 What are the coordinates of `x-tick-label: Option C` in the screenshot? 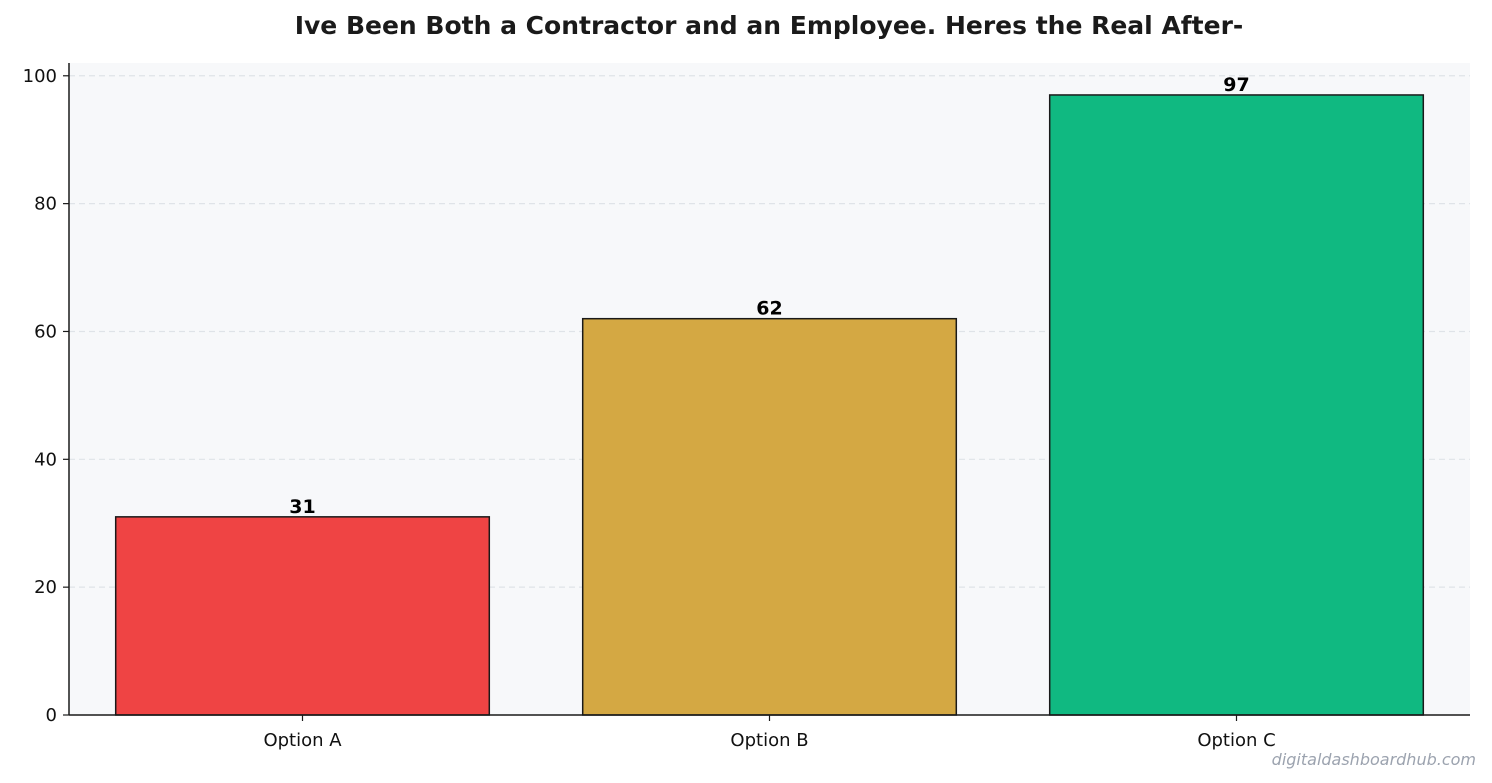 It's located at (1236, 740).